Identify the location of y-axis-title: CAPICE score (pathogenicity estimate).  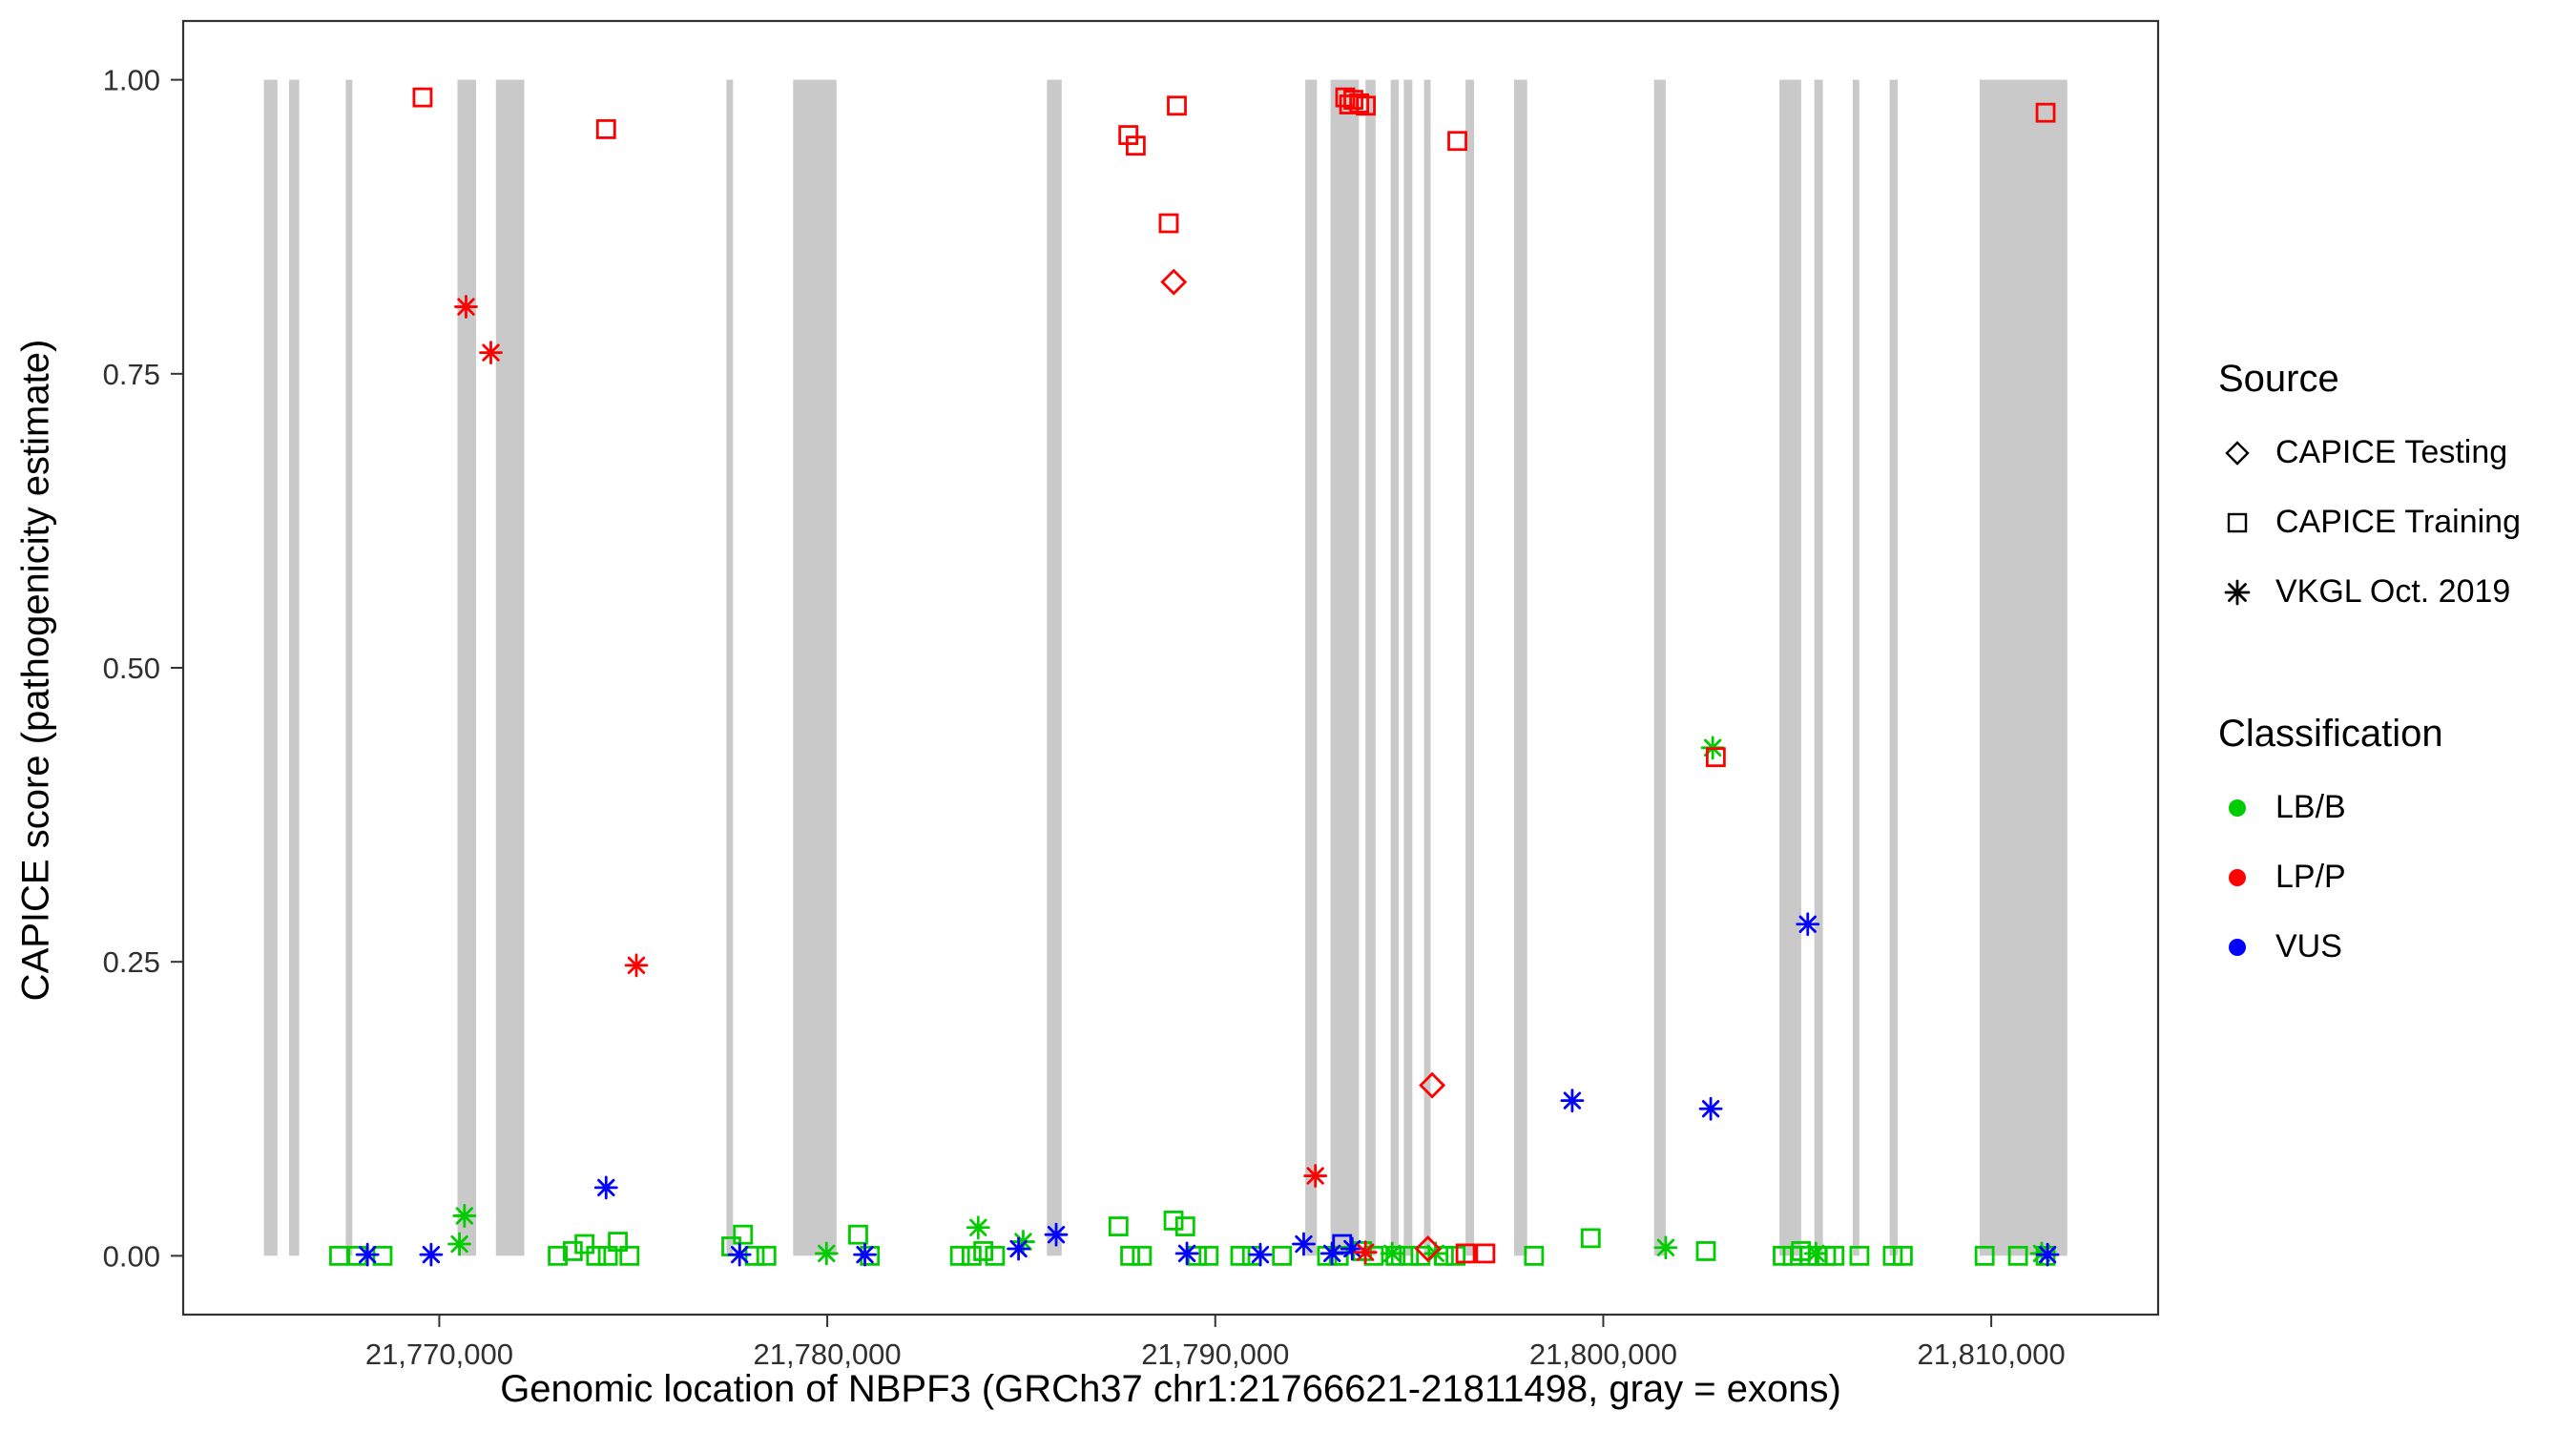
(35, 670).